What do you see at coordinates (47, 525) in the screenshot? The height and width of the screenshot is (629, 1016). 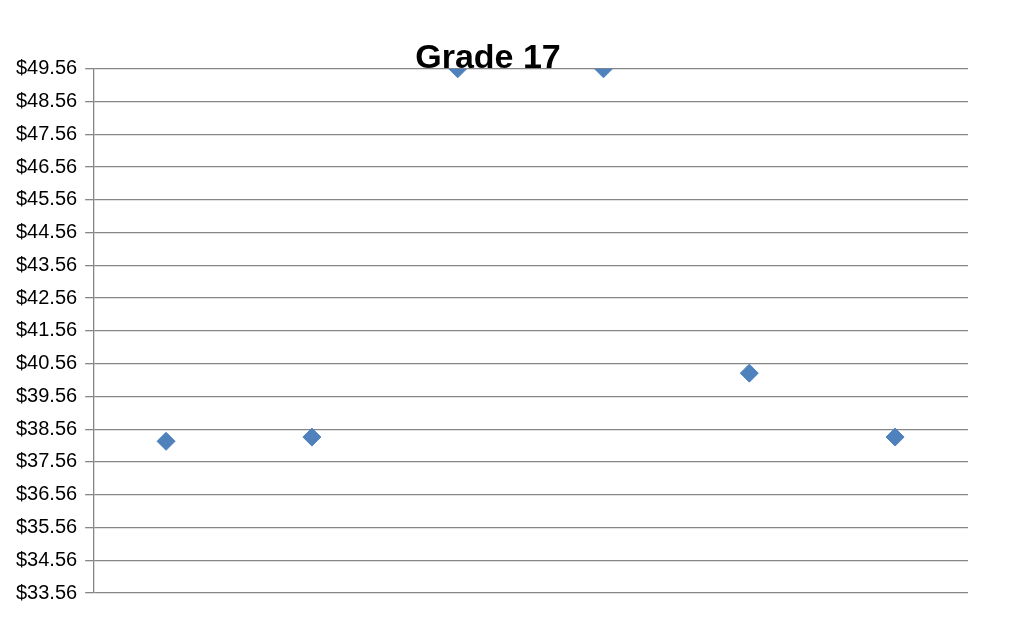 I see `y-tick-label: $35.56` at bounding box center [47, 525].